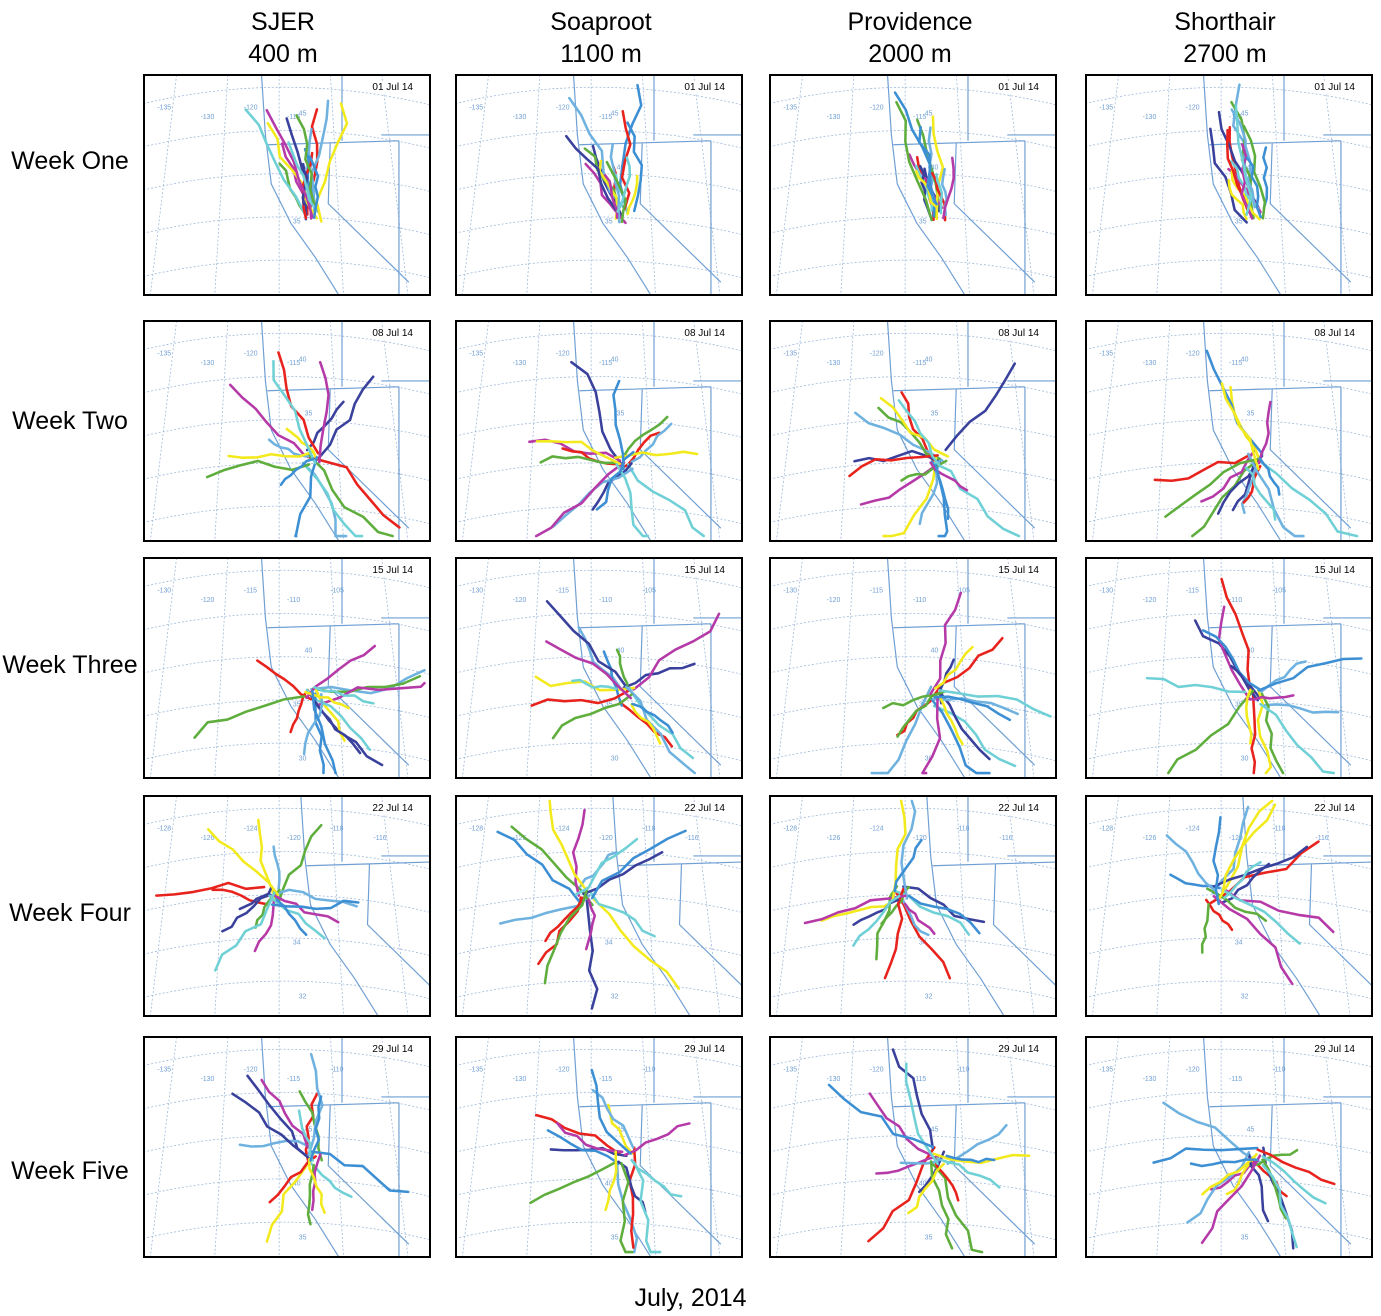 The height and width of the screenshot is (1316, 1381). Describe the element at coordinates (70, 161) in the screenshot. I see `row-title-week-one: Week One` at that location.